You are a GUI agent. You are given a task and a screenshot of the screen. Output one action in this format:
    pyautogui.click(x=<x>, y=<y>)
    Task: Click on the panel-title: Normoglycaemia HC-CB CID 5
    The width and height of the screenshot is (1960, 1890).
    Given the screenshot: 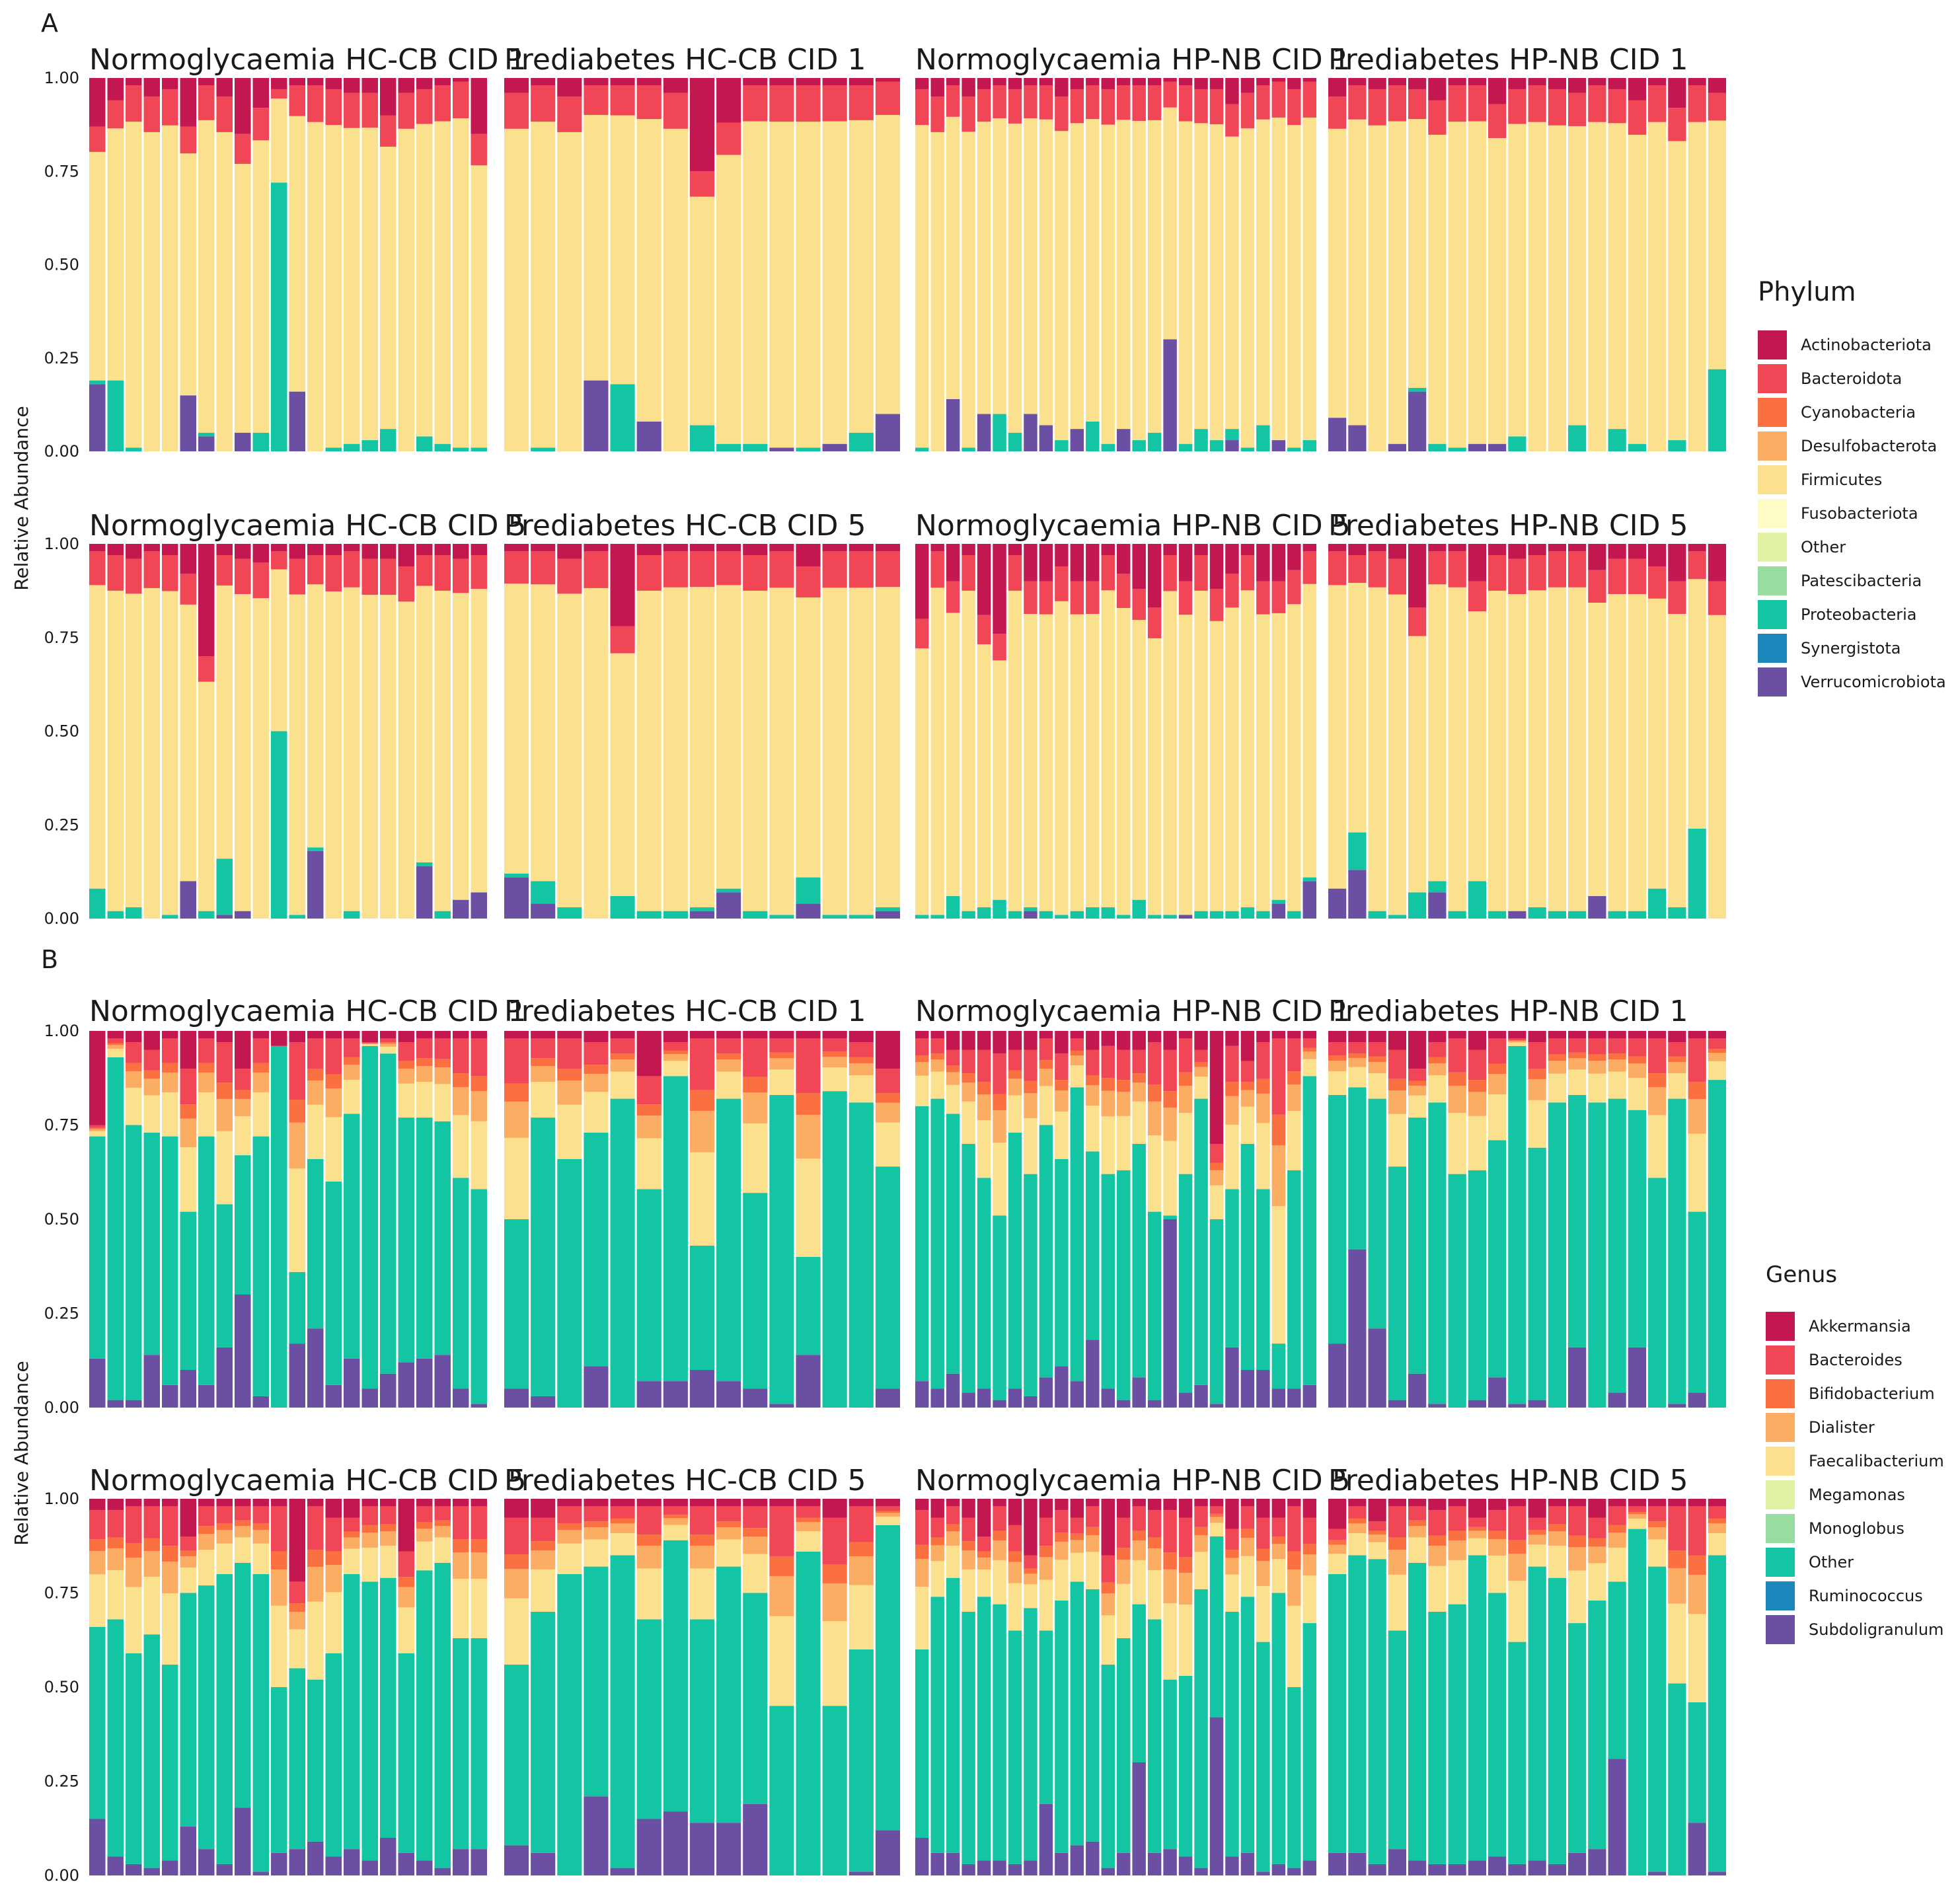 What is the action you would take?
    pyautogui.click(x=308, y=1480)
    